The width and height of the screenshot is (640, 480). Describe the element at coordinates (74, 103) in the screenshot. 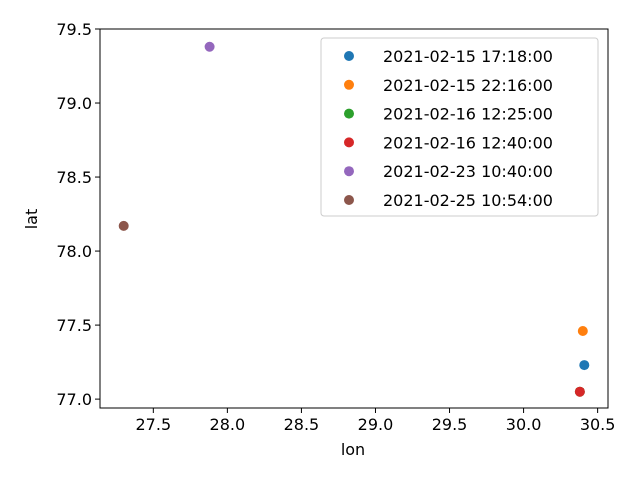

I see `y-tick-label: 79.0` at that location.